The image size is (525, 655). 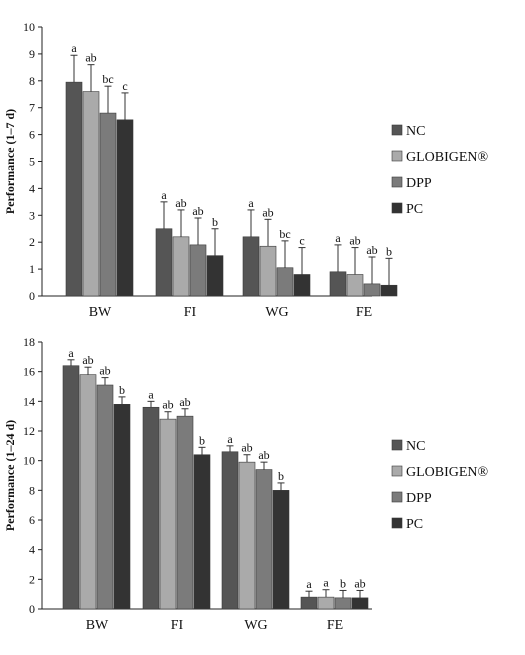 I want to click on y-tick-label: 2, so click(x=32, y=579).